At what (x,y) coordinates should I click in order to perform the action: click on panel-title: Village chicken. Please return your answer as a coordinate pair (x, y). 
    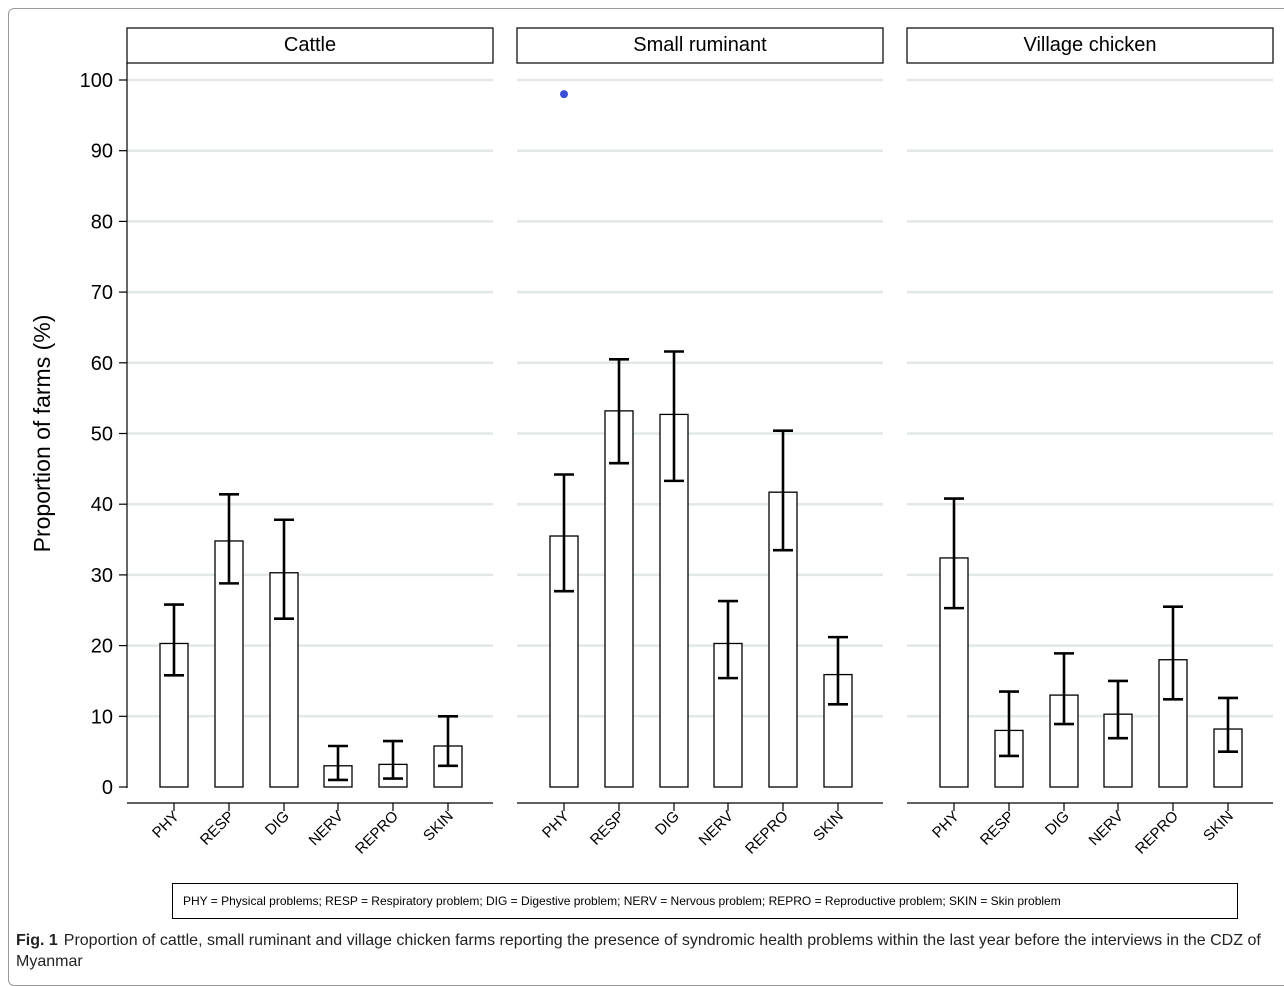
    Looking at the image, I should click on (1089, 45).